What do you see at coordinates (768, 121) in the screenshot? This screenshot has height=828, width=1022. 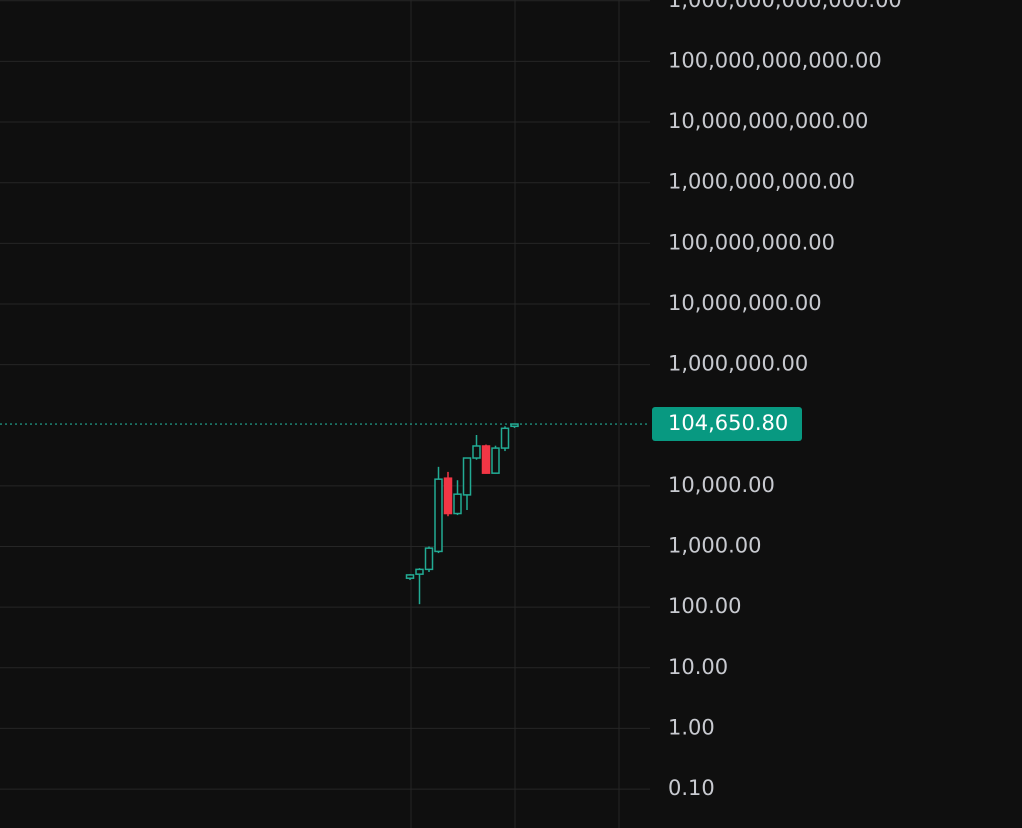 I see `y-tick-label: 10,000,000,000.00` at bounding box center [768, 121].